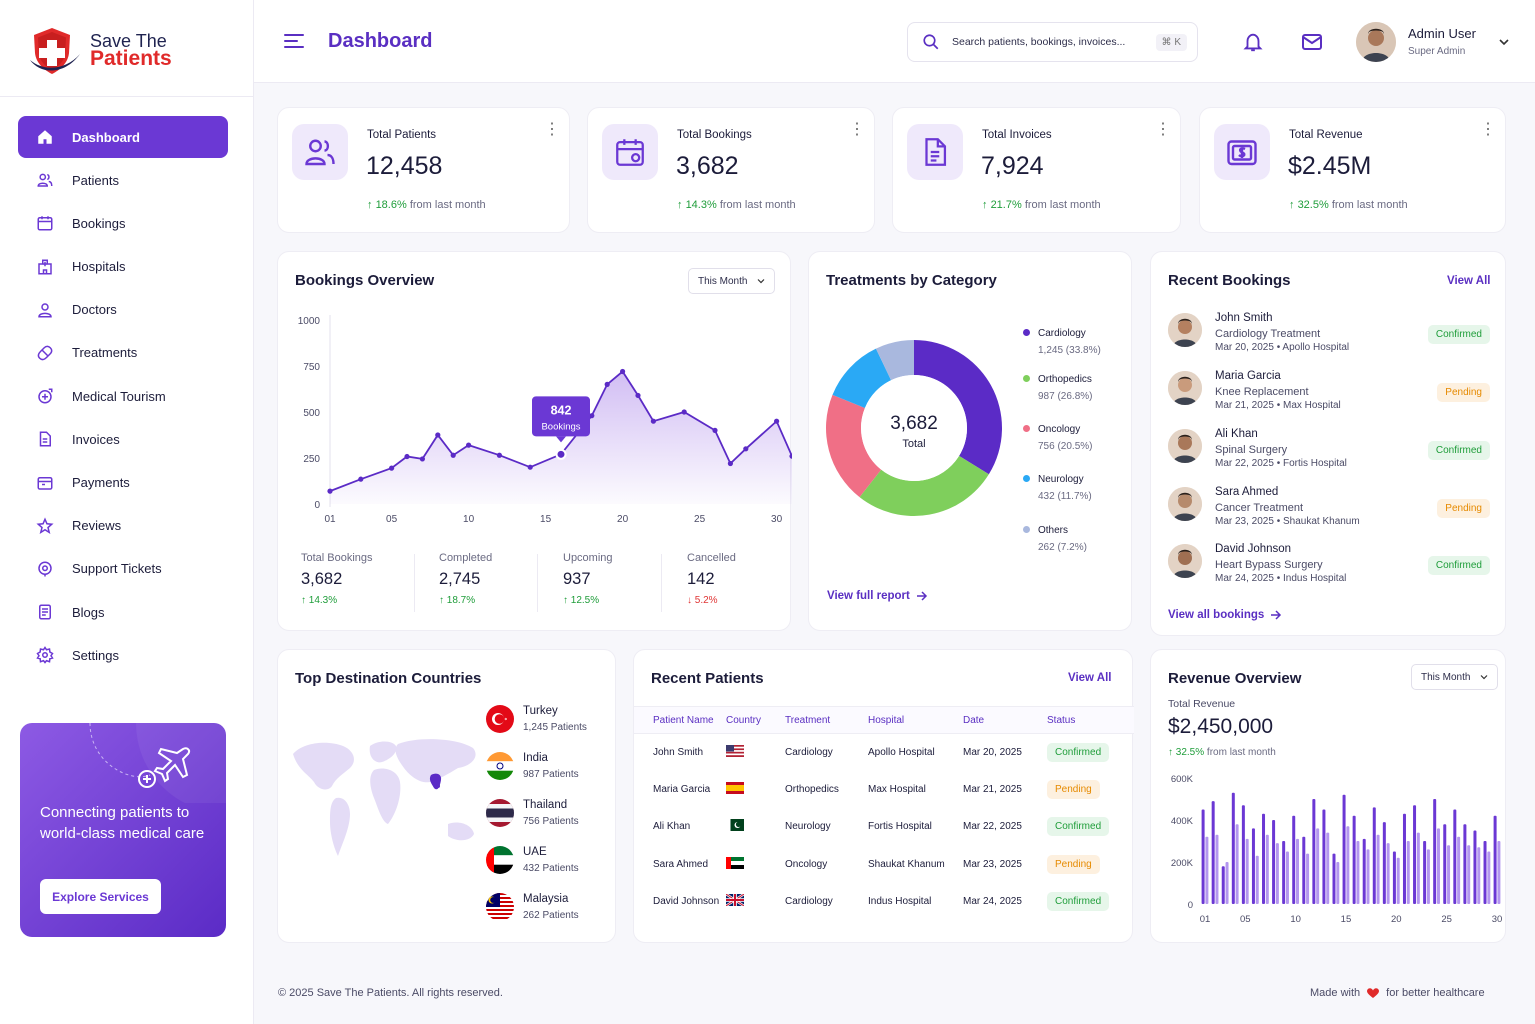 This screenshot has width=1535, height=1024. Describe the element at coordinates (1253, 42) in the screenshot. I see `bell-icon` at that location.